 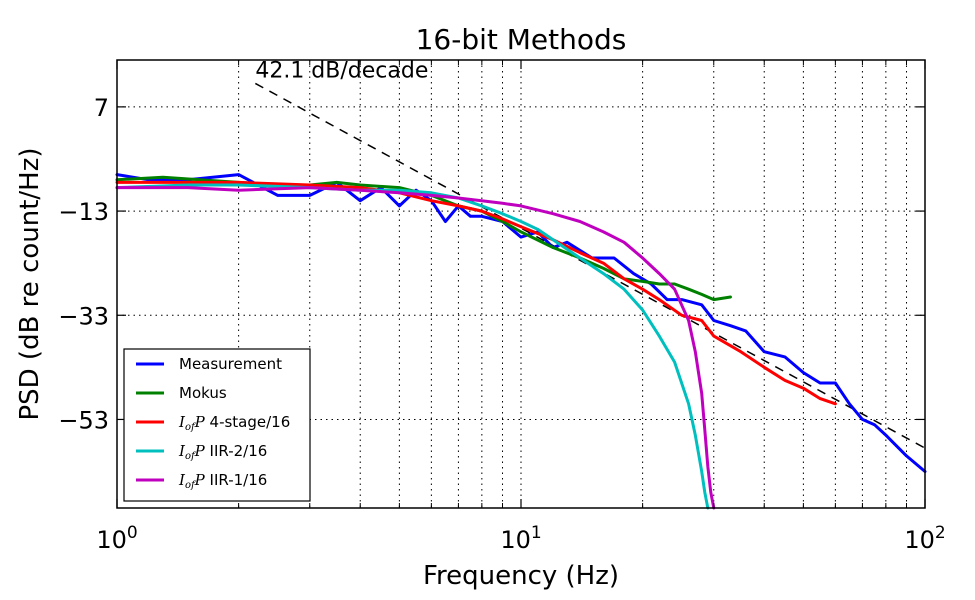 What do you see at coordinates (230, 364) in the screenshot?
I see `legend-label: Measurement` at bounding box center [230, 364].